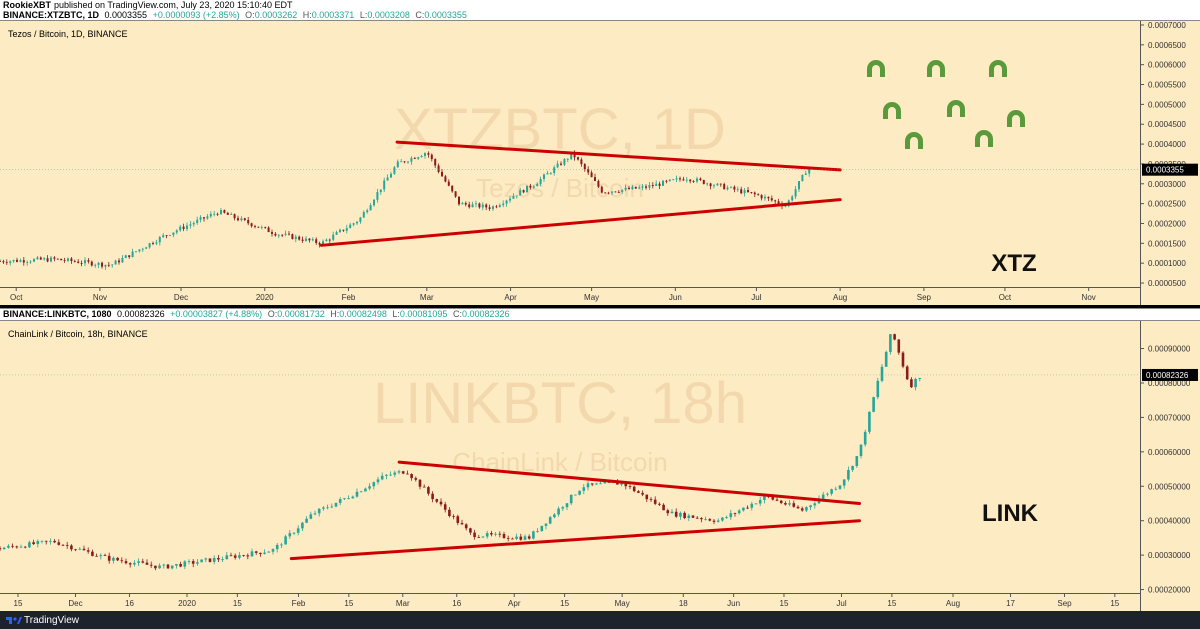 The height and width of the screenshot is (629, 1200). Describe the element at coordinates (1089, 297) in the screenshot. I see `x-tick-label: Nov` at that location.